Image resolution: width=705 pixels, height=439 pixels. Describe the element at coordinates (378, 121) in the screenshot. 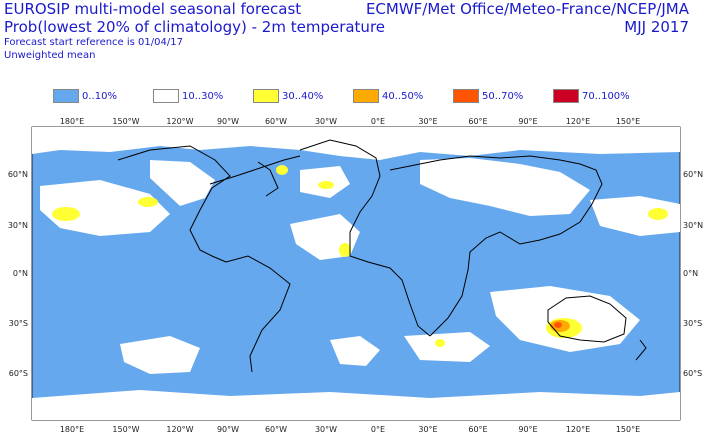

I see `lon-label-top-6: 0°E` at that location.